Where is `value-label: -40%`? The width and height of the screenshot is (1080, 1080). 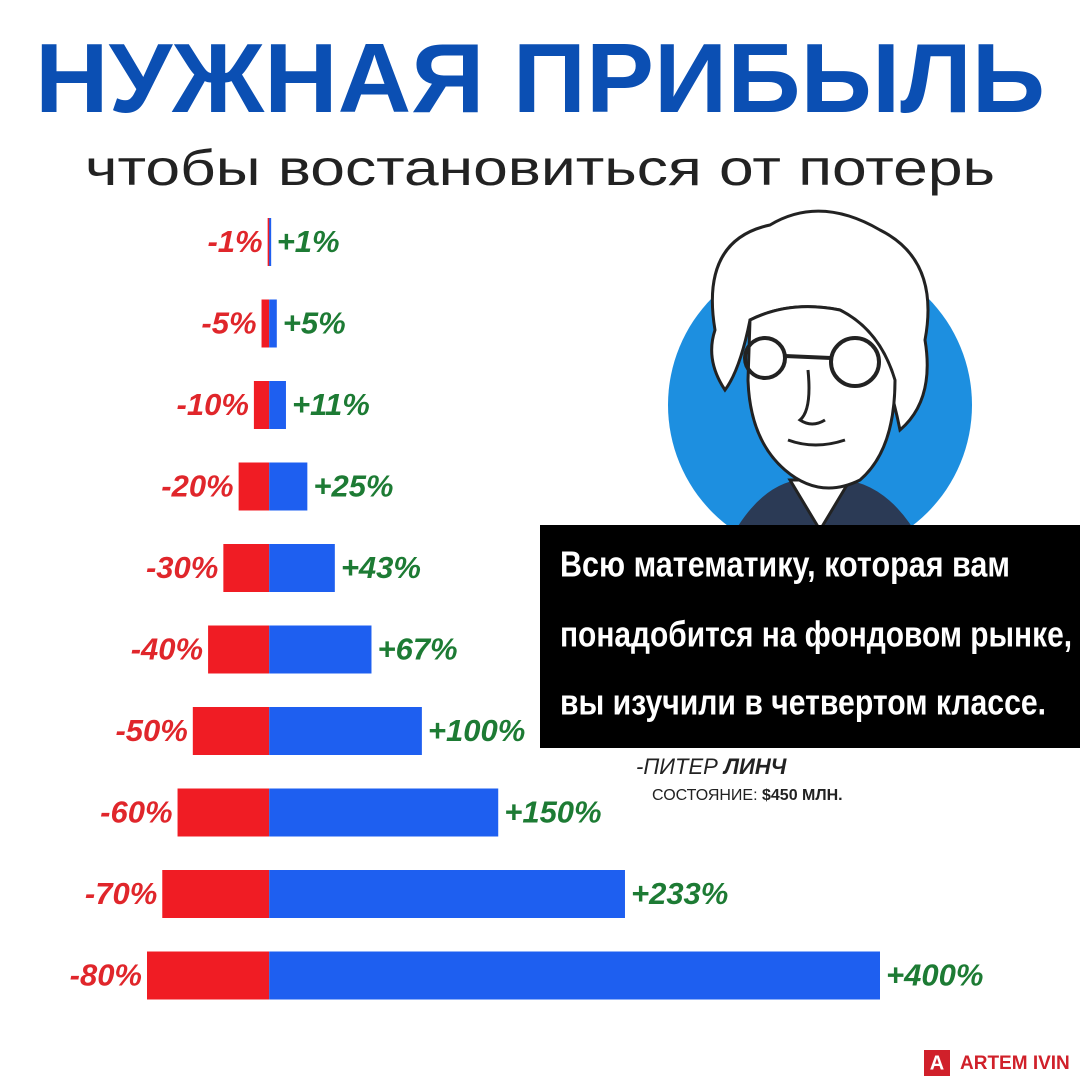
value-label: -40% is located at coordinates (167, 649).